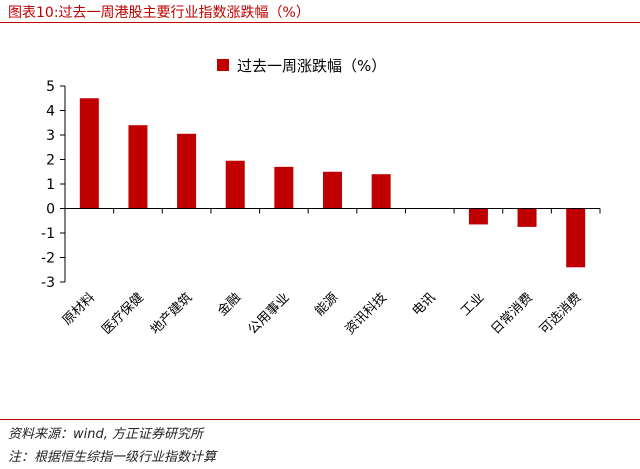 This screenshot has width=640, height=469. I want to click on x-tick-label: 地产建筑, so click(171, 314).